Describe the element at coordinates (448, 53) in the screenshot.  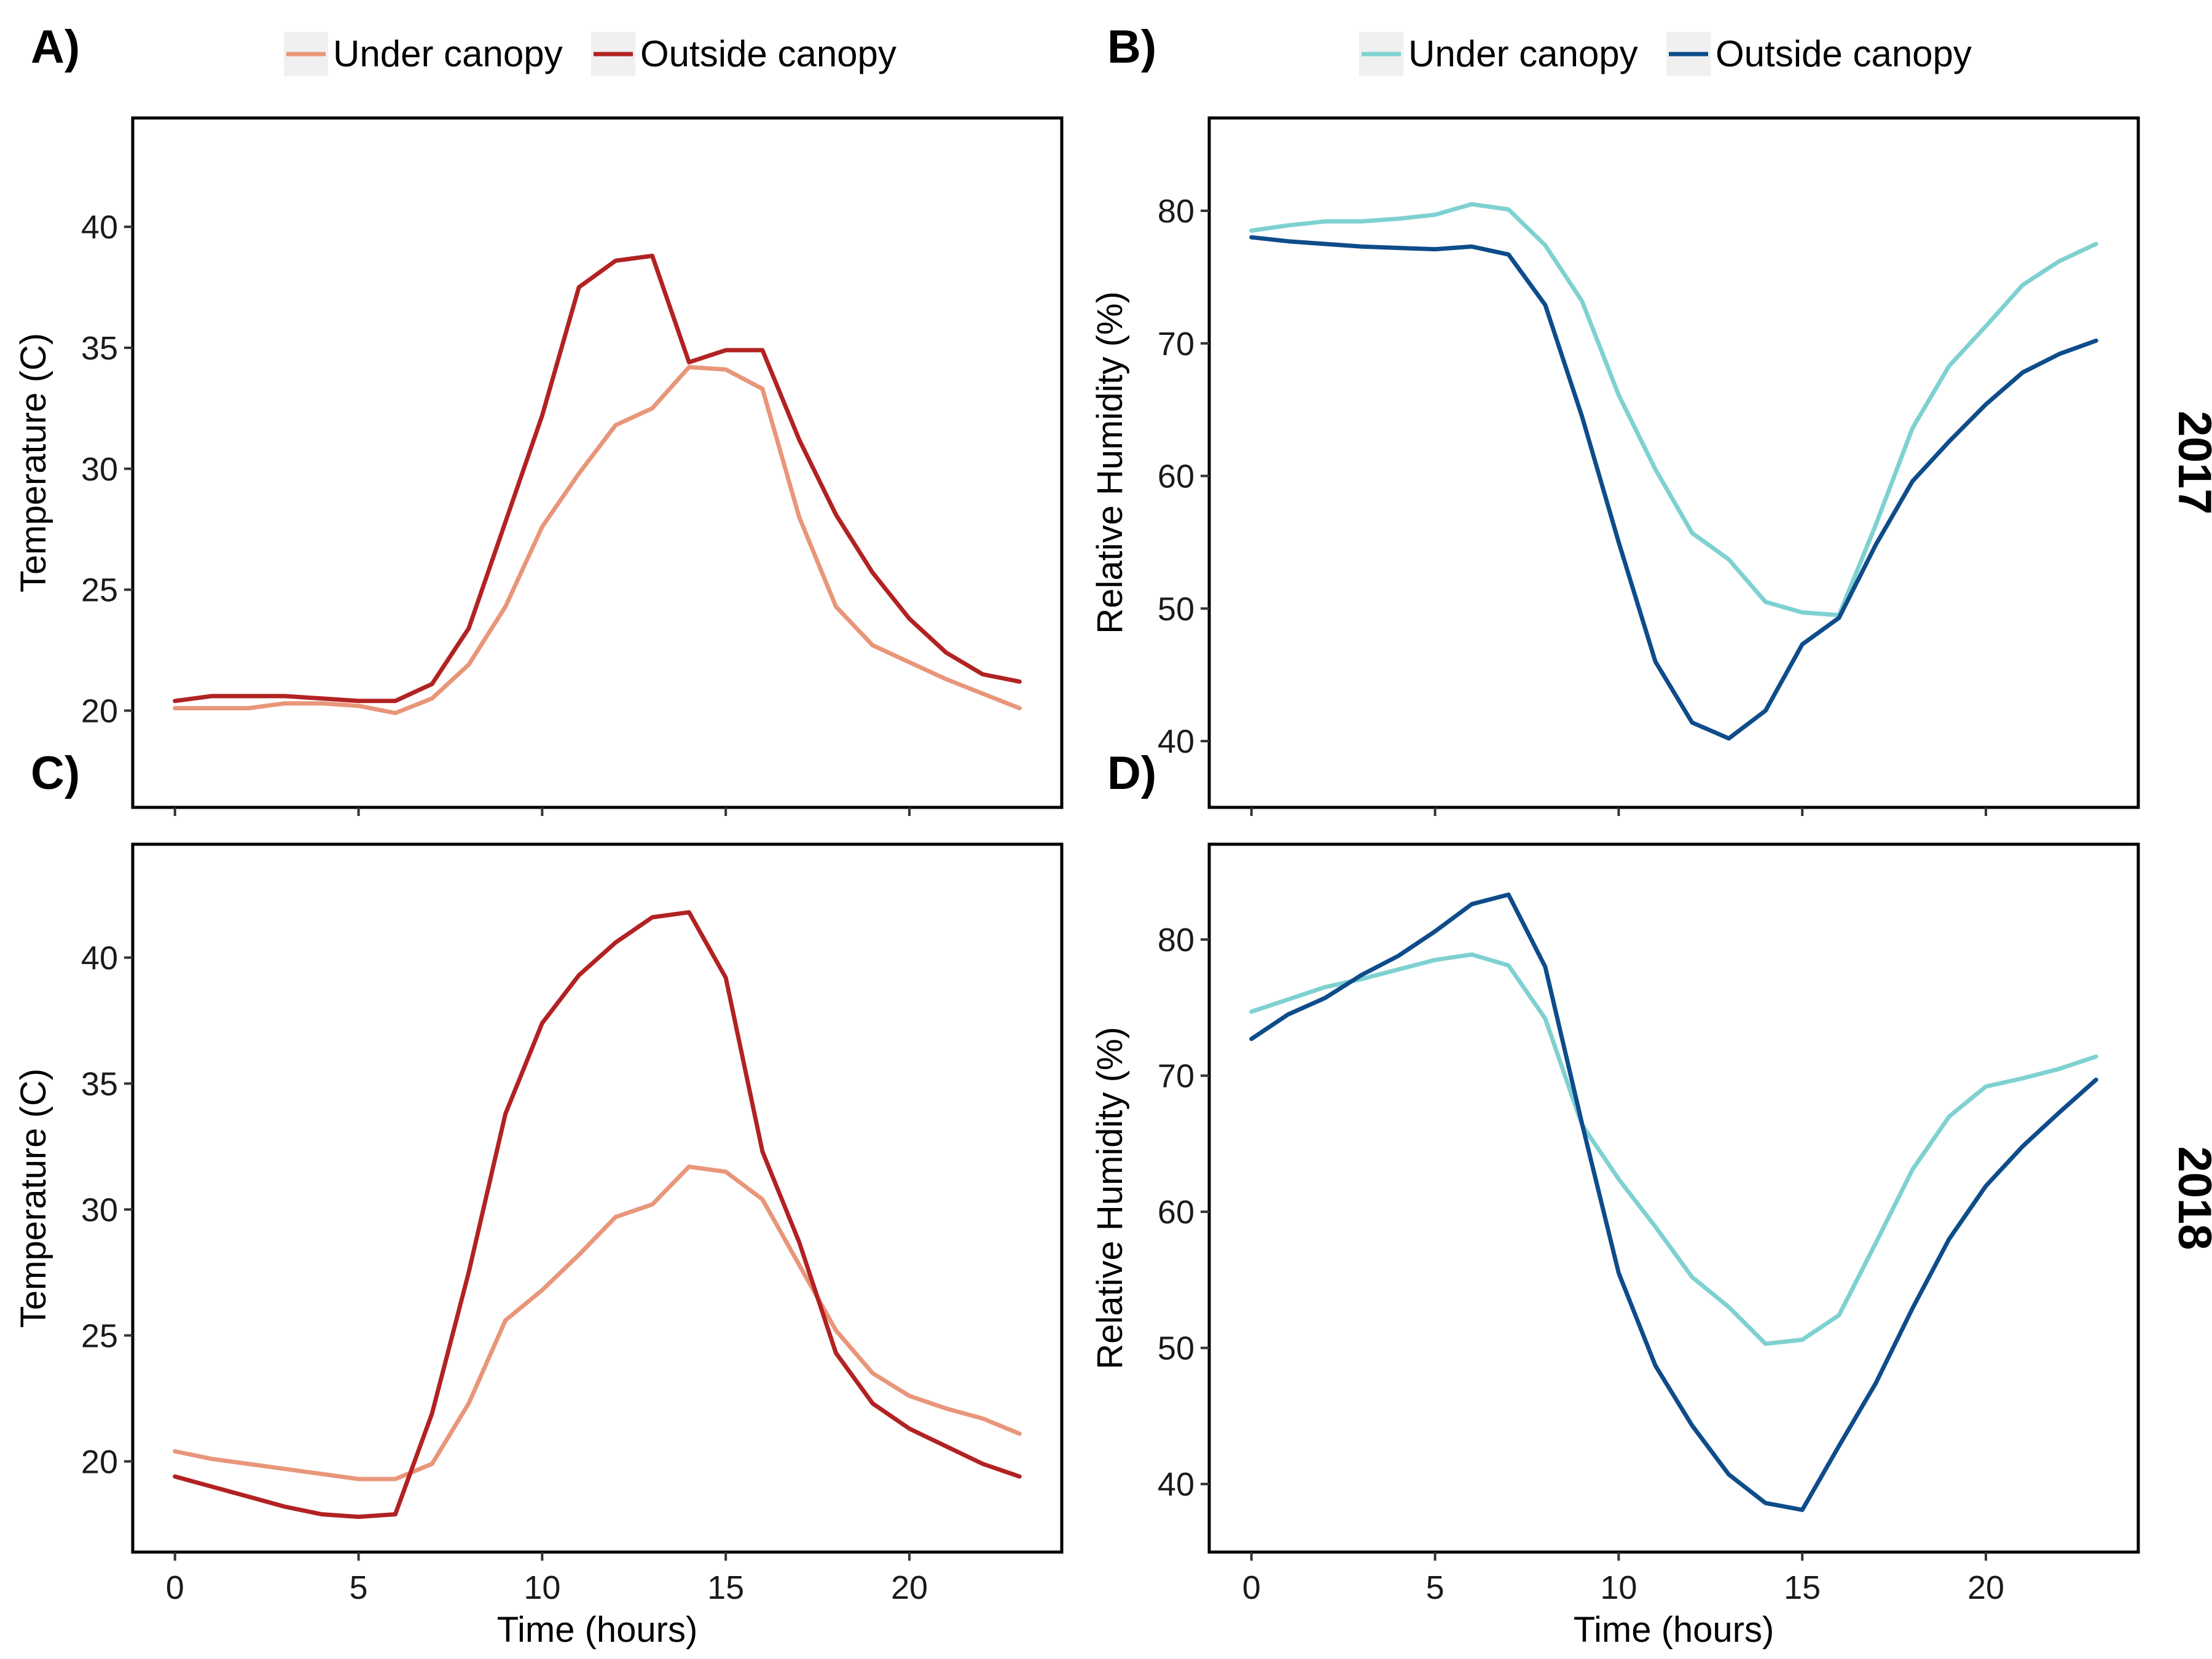
I see `legend-label-under-canopy-warm: Under canopy` at that location.